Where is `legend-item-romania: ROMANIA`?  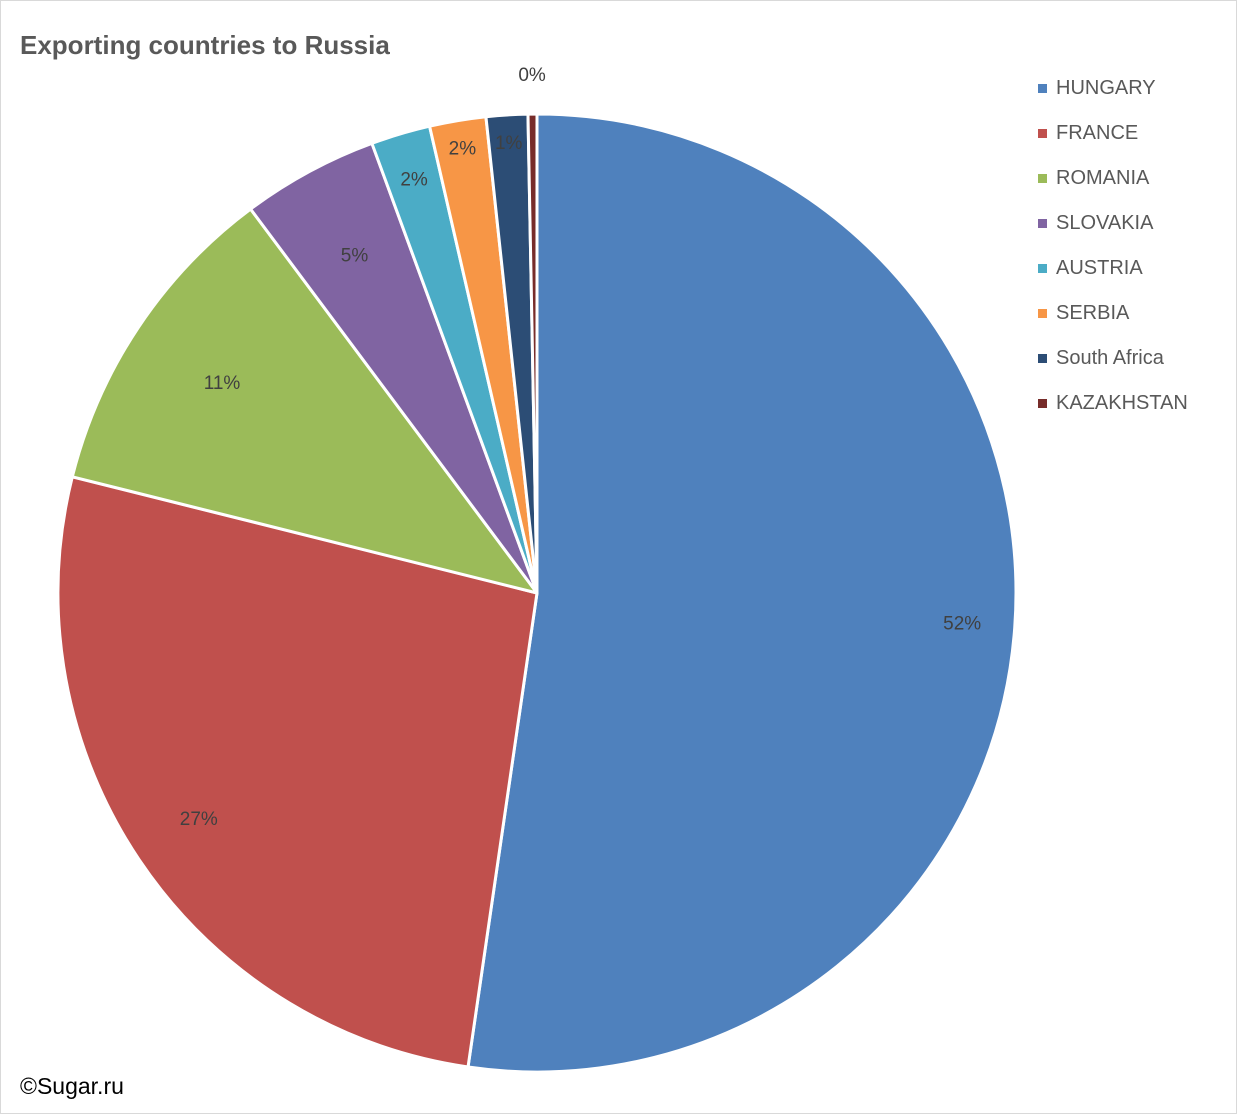 legend-item-romania: ROMANIA is located at coordinates (1113, 178).